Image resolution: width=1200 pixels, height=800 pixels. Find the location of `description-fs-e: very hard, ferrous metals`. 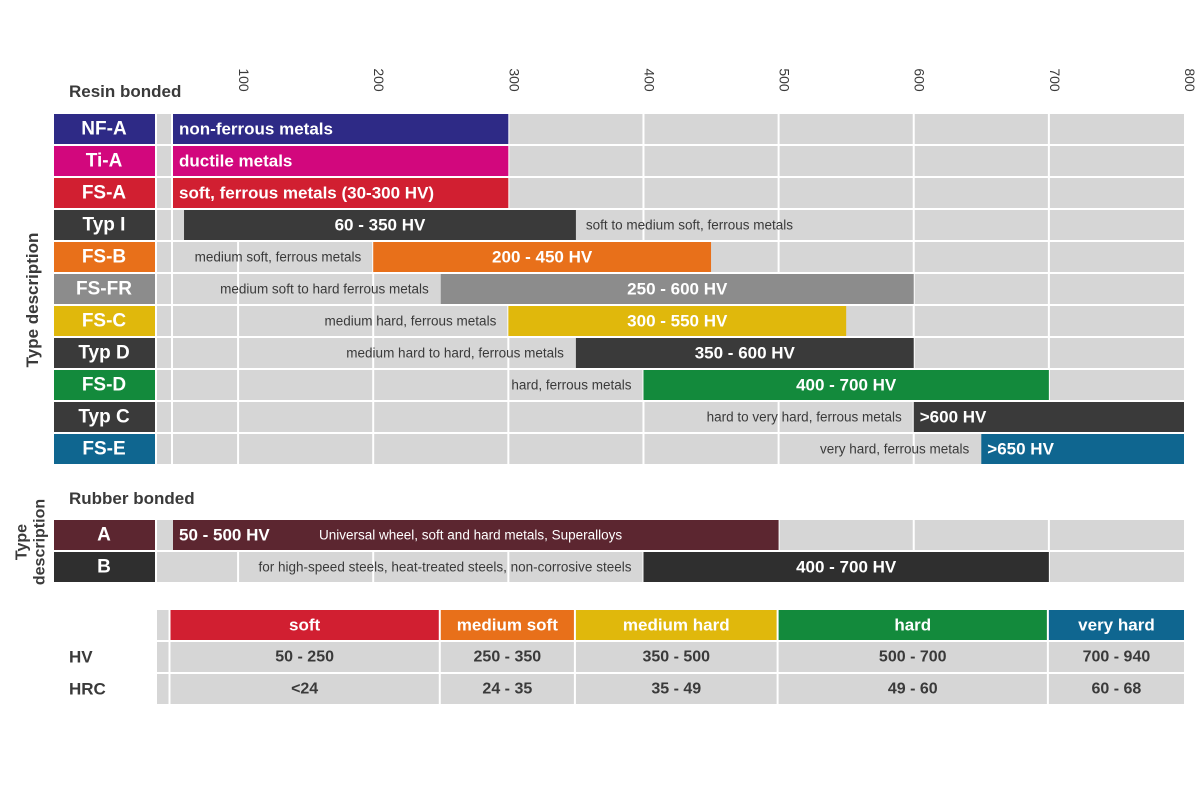

description-fs-e: very hard, ferrous metals is located at coordinates (895, 449).